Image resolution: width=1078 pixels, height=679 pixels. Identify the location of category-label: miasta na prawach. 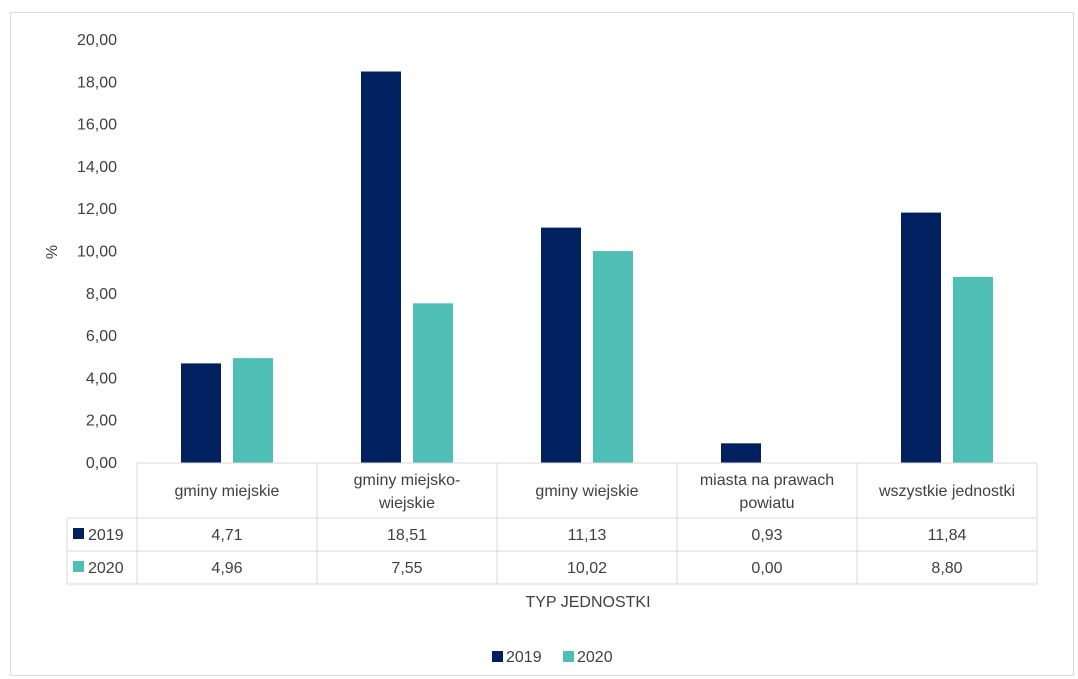
(767, 480).